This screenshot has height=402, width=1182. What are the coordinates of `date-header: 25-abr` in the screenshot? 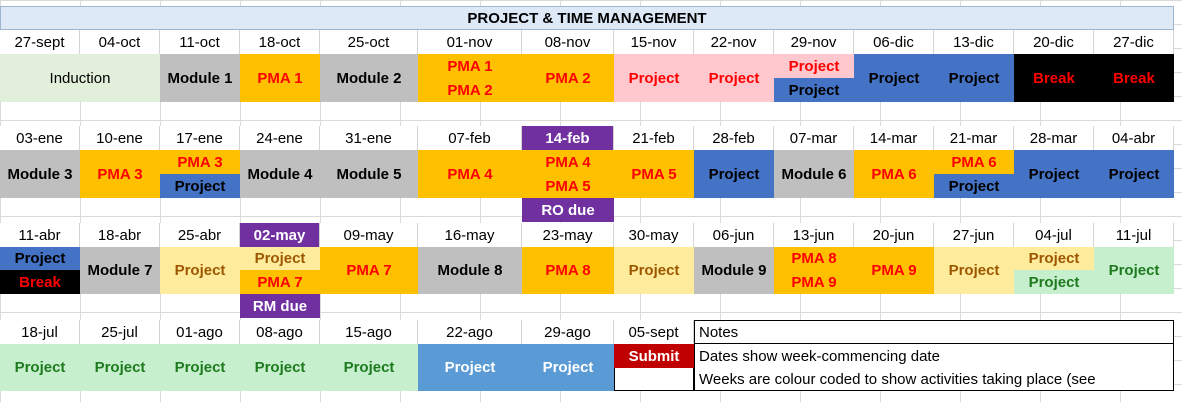 It's located at (200, 235).